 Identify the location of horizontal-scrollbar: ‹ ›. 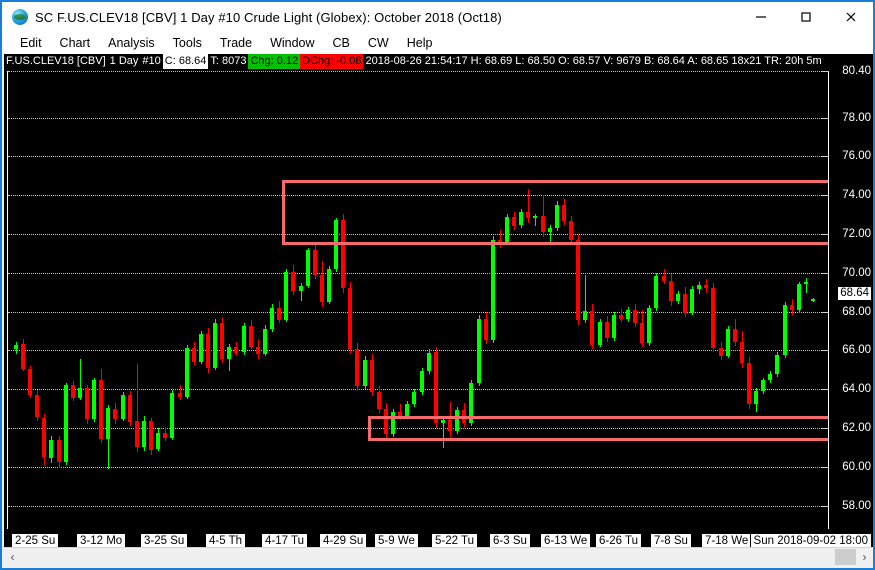
(438, 556).